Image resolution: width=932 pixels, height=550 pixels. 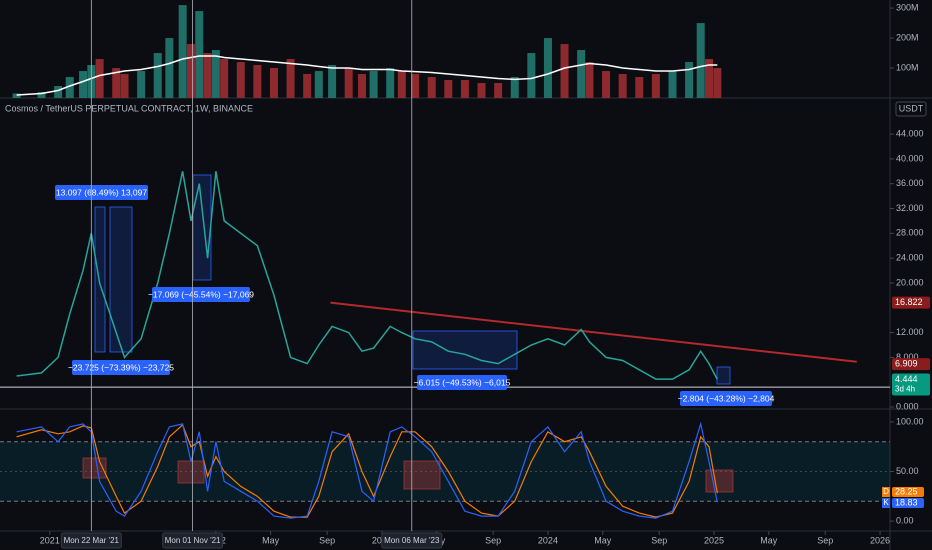 I want to click on crosshair-date: Mon 22 Mar '21, so click(x=92, y=540).